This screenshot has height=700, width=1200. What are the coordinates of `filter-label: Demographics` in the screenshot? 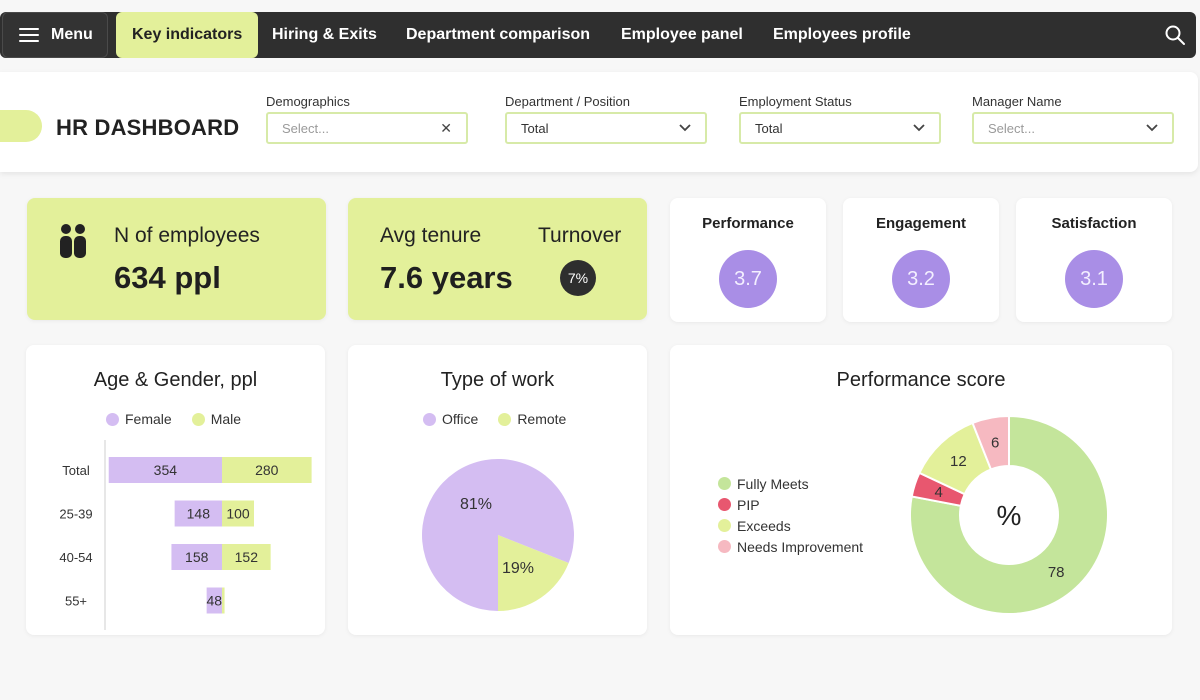 It's located at (308, 101).